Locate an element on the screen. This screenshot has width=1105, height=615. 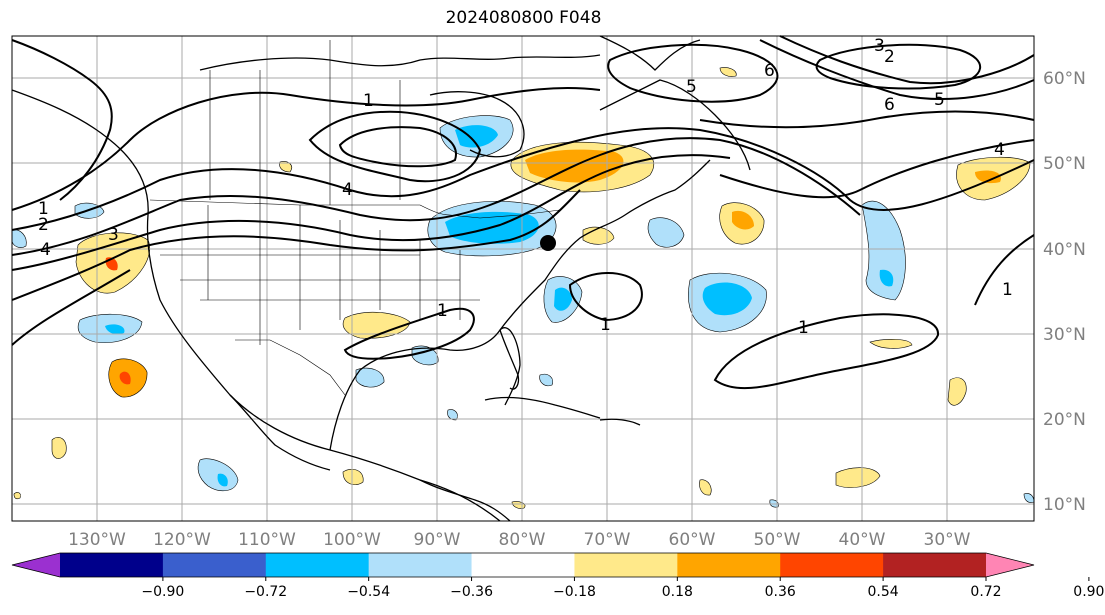
coast-arctic is located at coordinates (400, 62).